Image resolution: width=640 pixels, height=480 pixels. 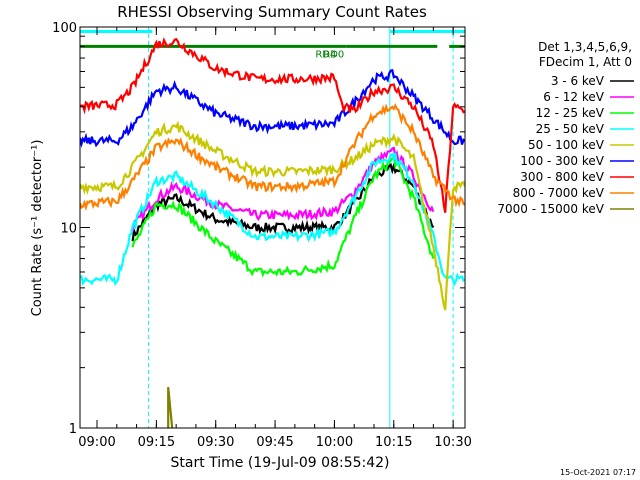 I want to click on x-axis-label: Start Time (19-Jul-09 08:55:42), so click(x=279, y=463).